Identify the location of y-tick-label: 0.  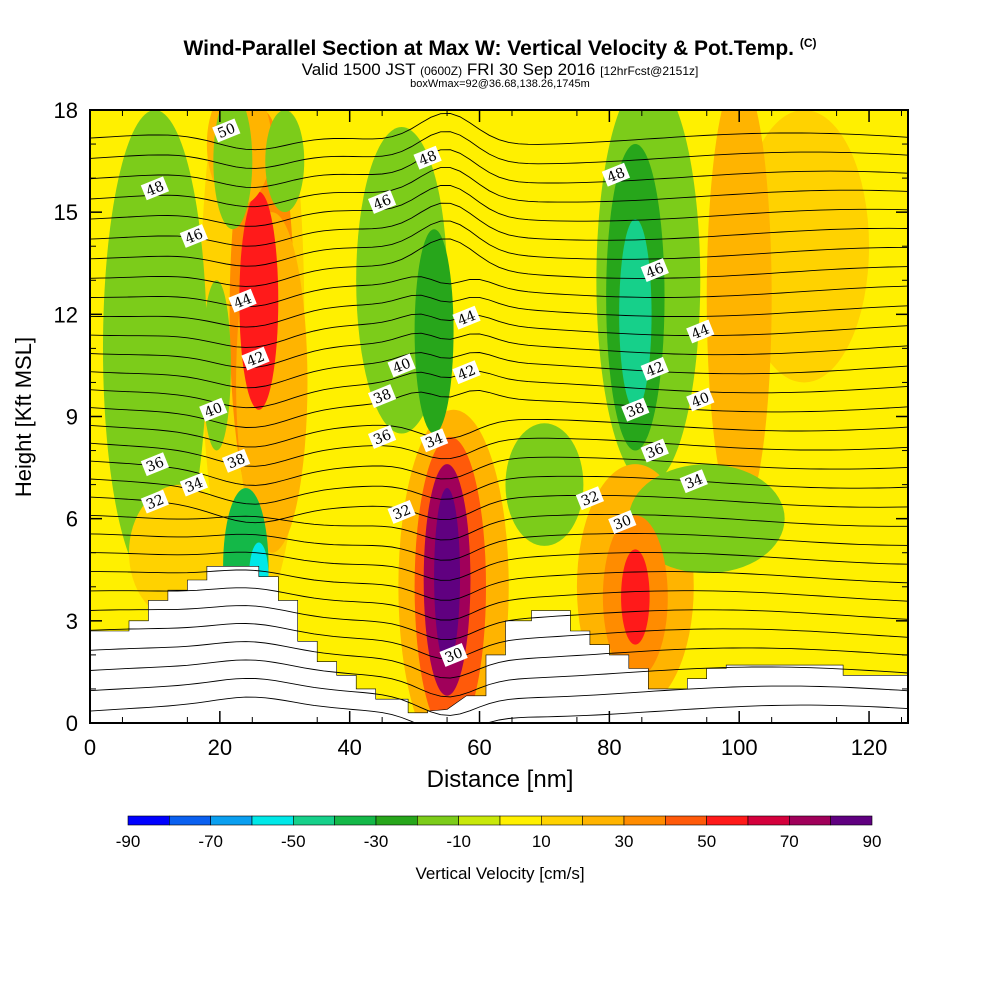
(72, 723).